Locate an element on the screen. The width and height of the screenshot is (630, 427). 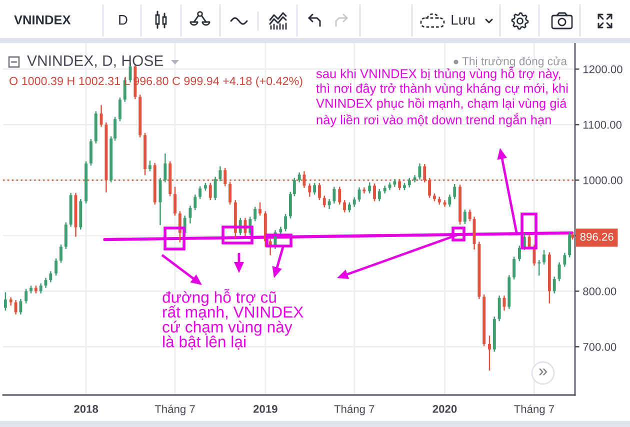
annotation: » is located at coordinates (543, 372).